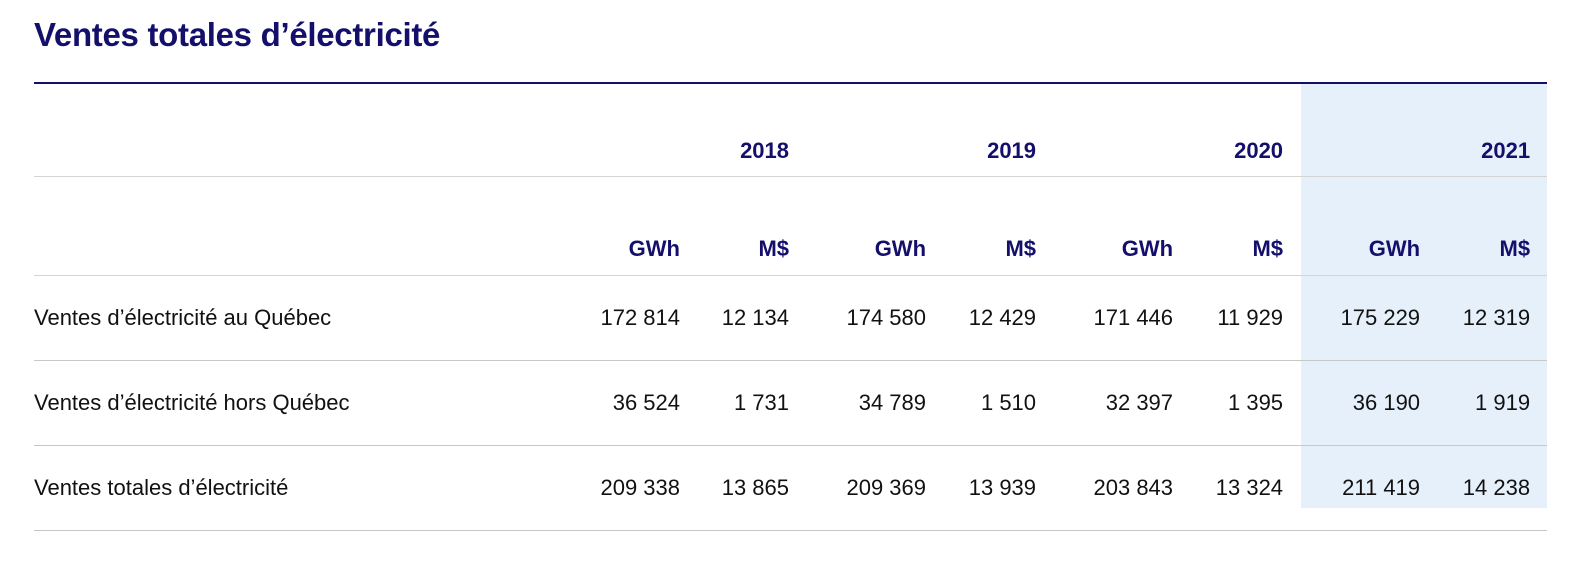  I want to click on cell-value: 36 190, so click(1369, 403).